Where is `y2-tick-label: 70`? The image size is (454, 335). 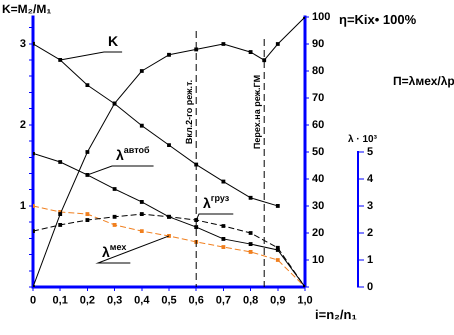 y2-tick-label: 70 is located at coordinates (318, 98).